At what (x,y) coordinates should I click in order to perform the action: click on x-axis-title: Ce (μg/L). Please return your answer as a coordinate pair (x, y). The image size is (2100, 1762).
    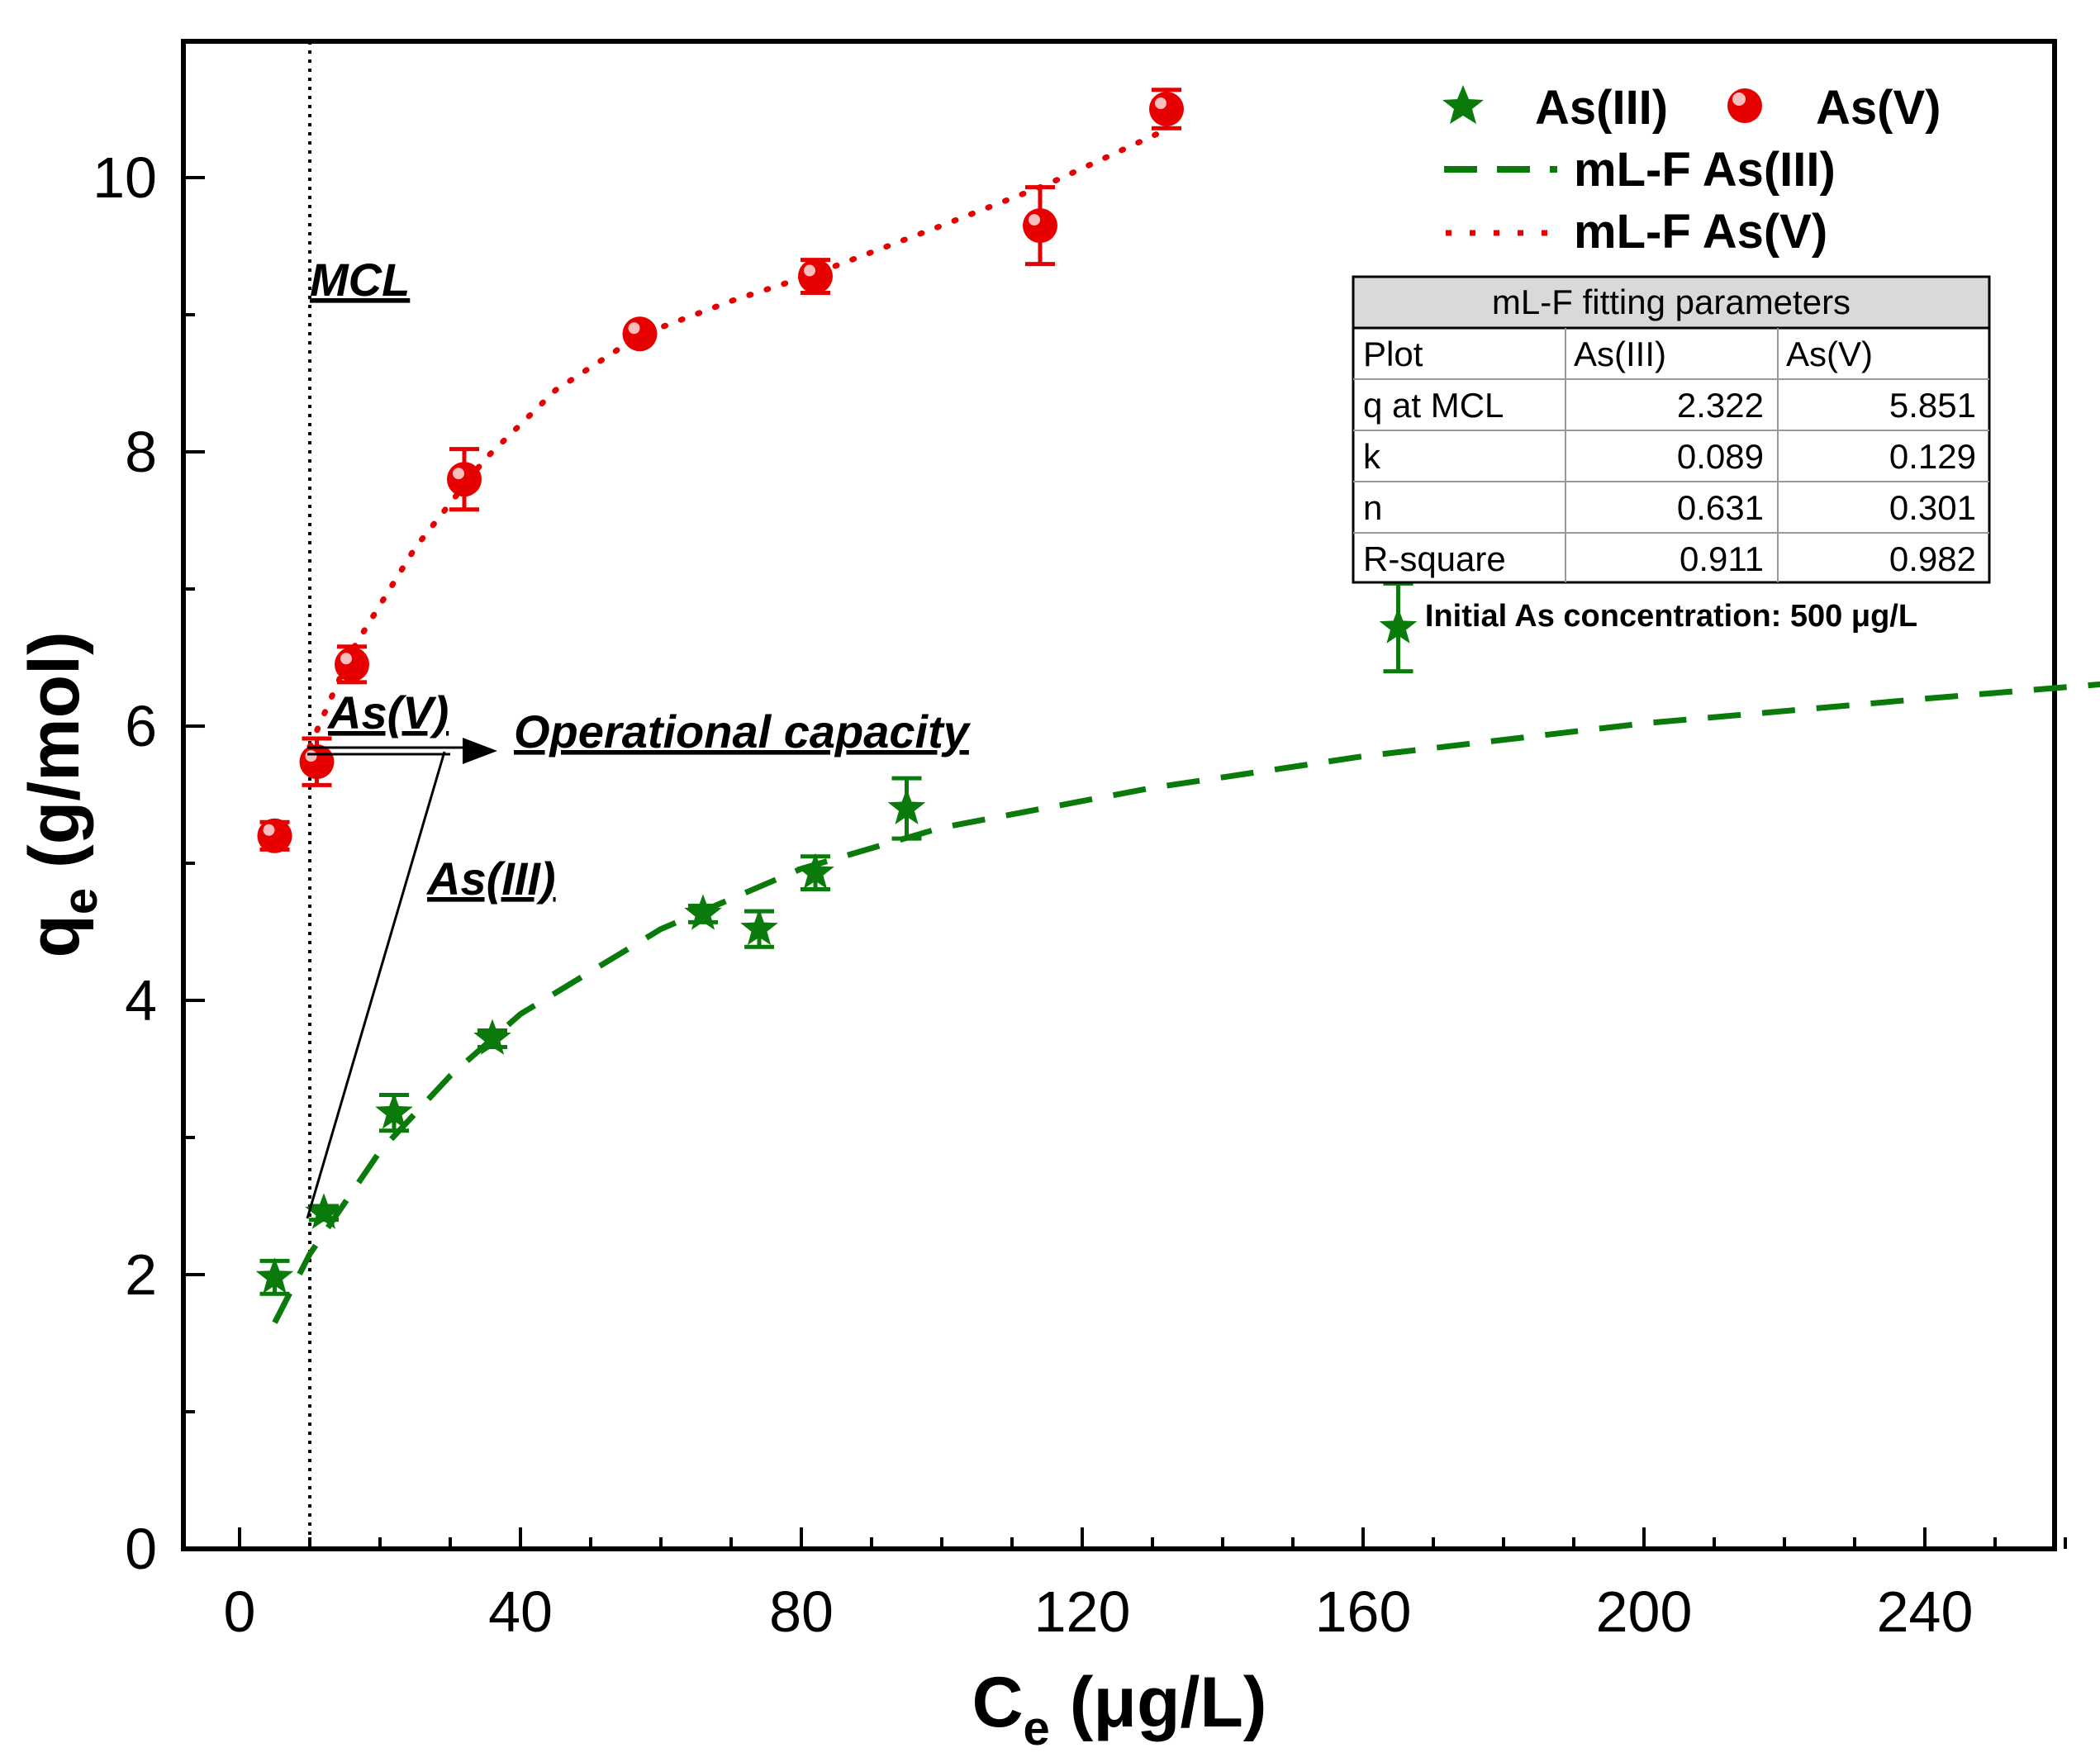
    Looking at the image, I should click on (1119, 1709).